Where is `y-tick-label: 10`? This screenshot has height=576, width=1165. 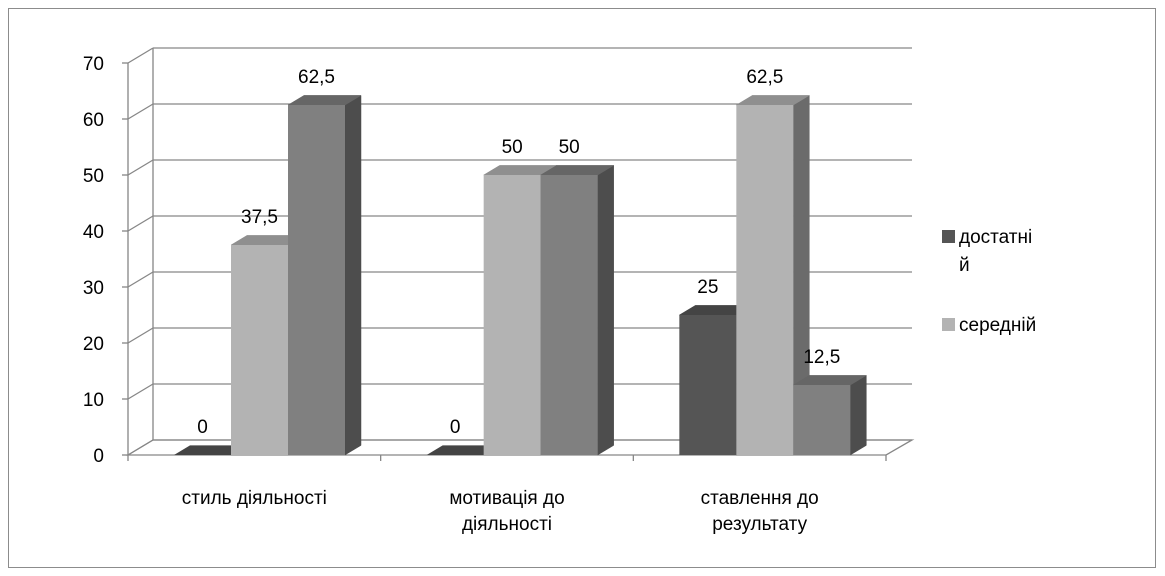
y-tick-label: 10 is located at coordinates (93, 400).